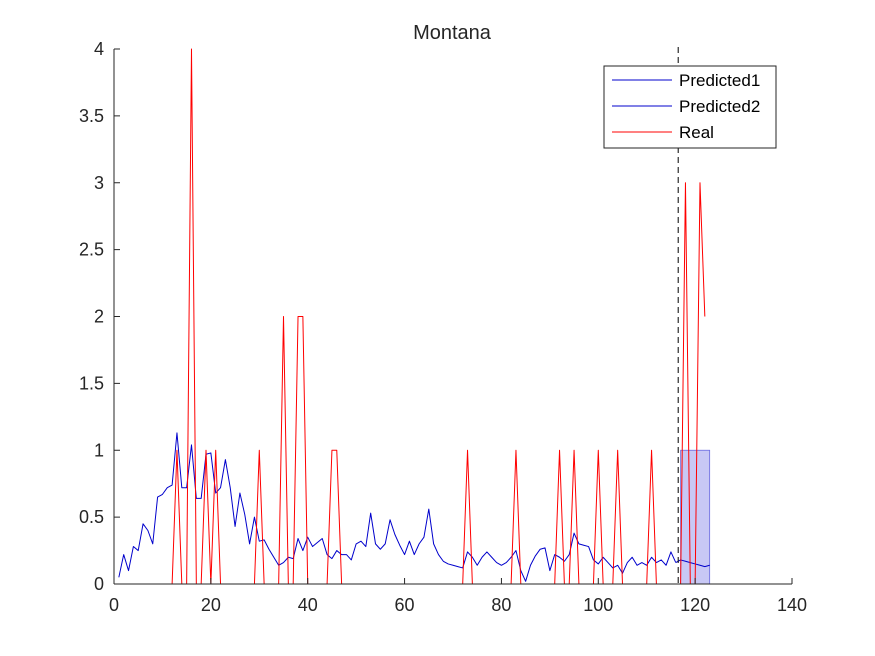 This screenshot has width=875, height=656. I want to click on x-tick-label: 60, so click(405, 605).